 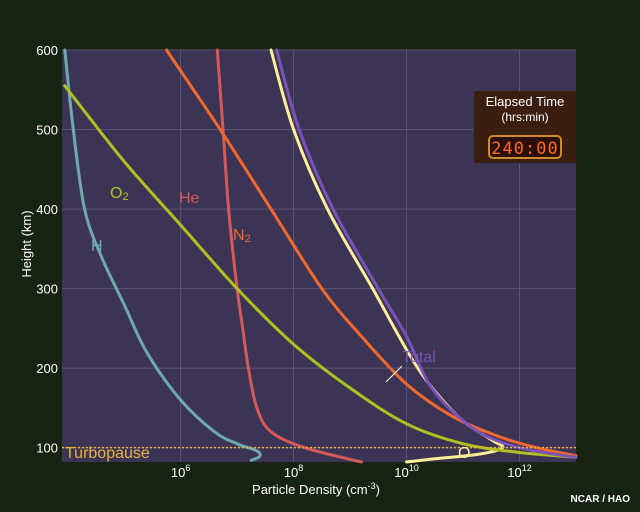 What do you see at coordinates (464, 453) in the screenshot?
I see `series-label-o: O` at bounding box center [464, 453].